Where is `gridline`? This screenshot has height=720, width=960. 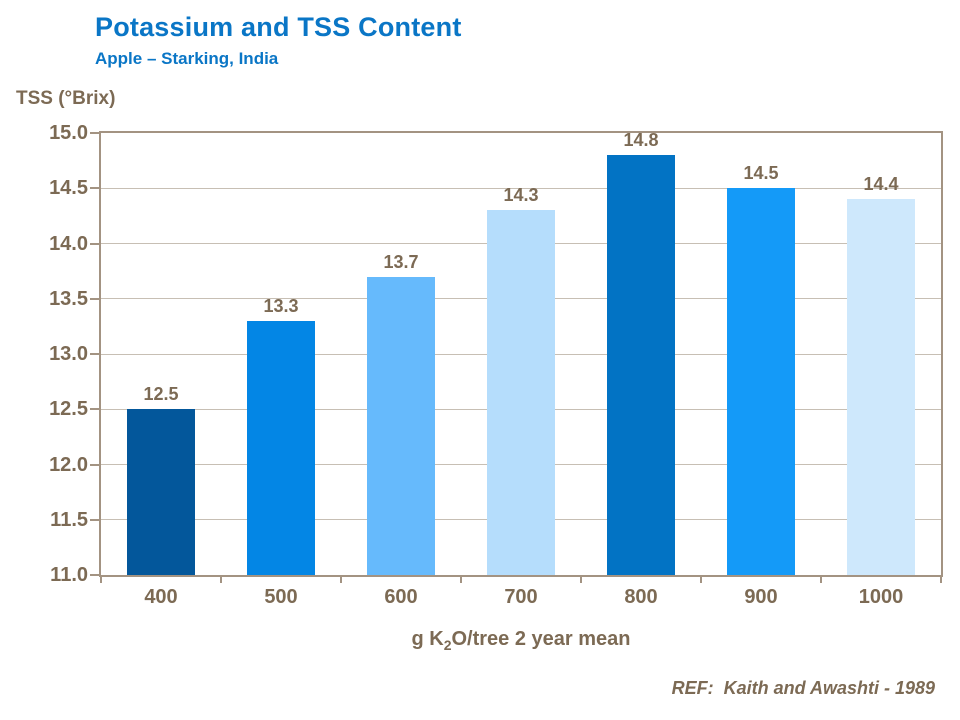 gridline is located at coordinates (521, 188).